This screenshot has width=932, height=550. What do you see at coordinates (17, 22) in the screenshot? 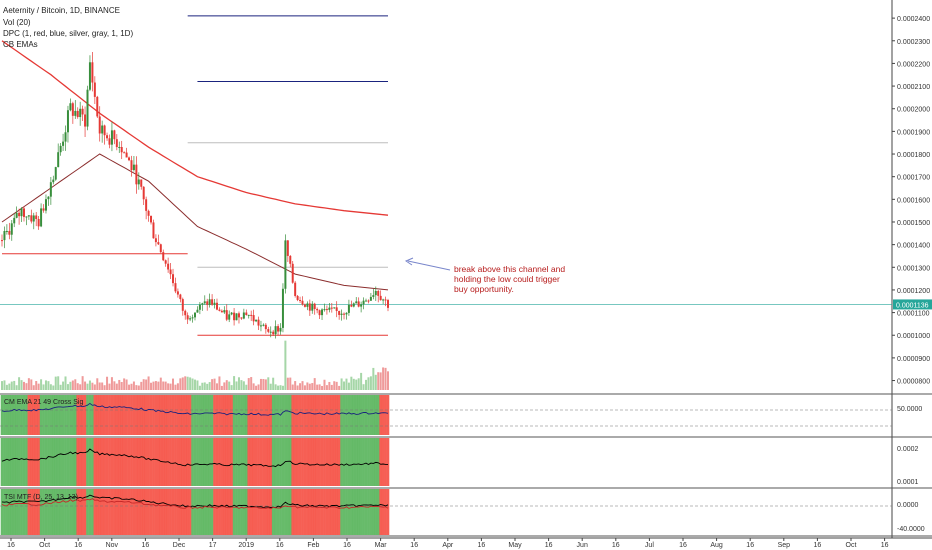
I see `indicator-vol: Vol (20)` at bounding box center [17, 22].